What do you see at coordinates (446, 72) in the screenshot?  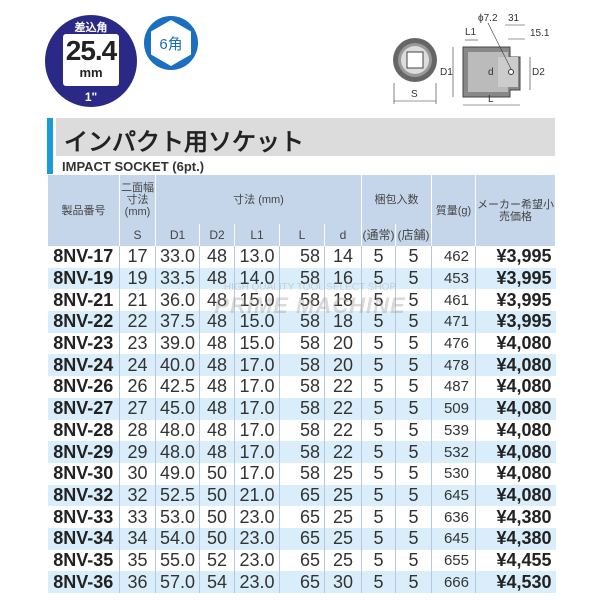 I see `dim-D1: D1` at bounding box center [446, 72].